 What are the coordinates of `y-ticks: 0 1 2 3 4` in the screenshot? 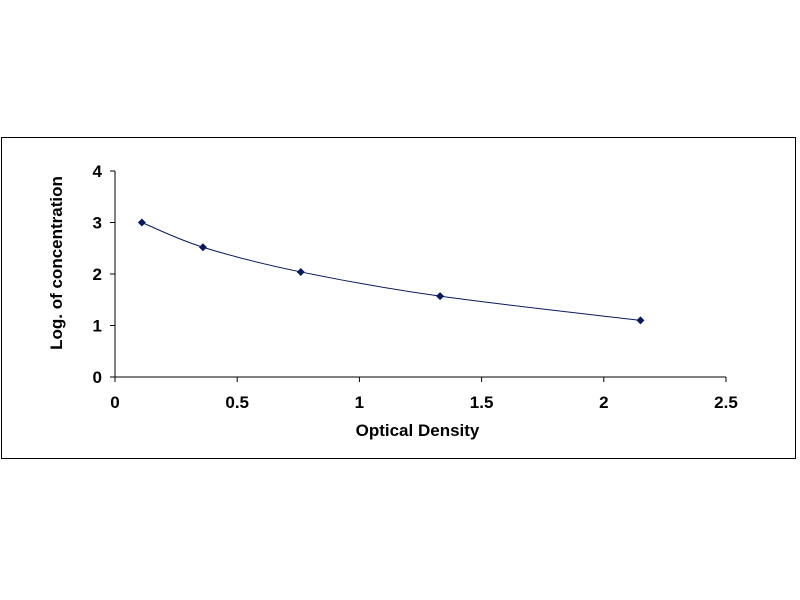 It's located at (104, 274).